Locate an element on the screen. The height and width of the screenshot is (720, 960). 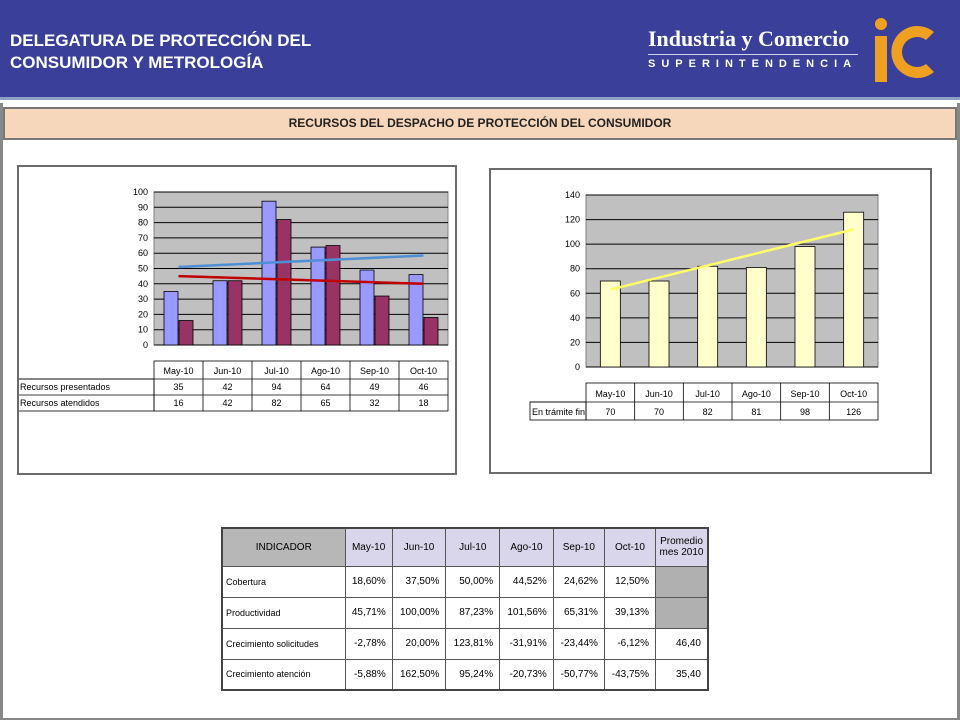
x-tick-label: Ago-10 is located at coordinates (756, 394).